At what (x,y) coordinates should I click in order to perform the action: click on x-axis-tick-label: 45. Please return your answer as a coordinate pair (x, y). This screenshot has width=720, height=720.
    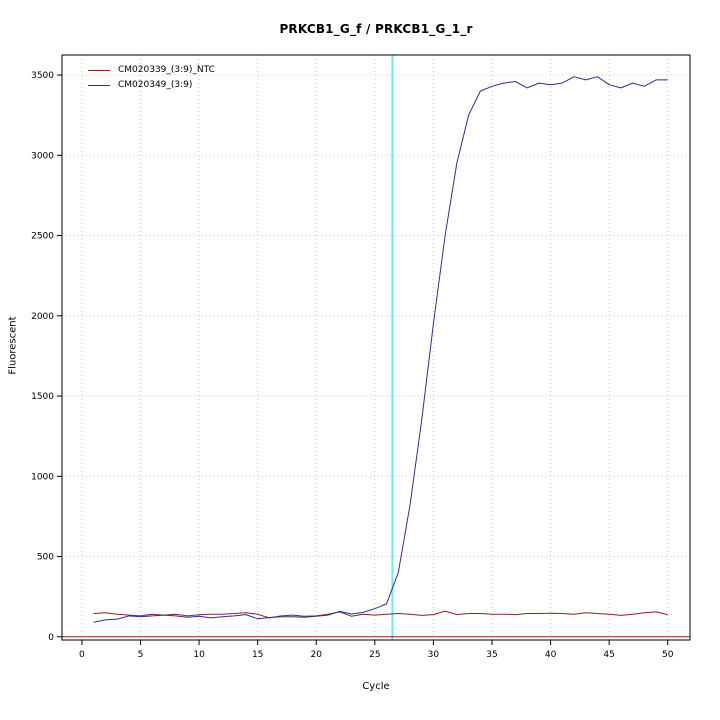
    Looking at the image, I should click on (608, 655).